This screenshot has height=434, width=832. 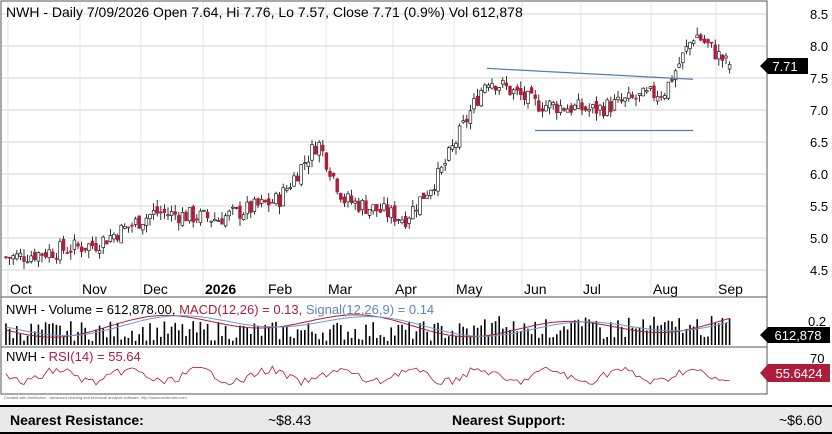 What do you see at coordinates (795, 335) in the screenshot?
I see `last-volume-tag: 612,878` at bounding box center [795, 335].